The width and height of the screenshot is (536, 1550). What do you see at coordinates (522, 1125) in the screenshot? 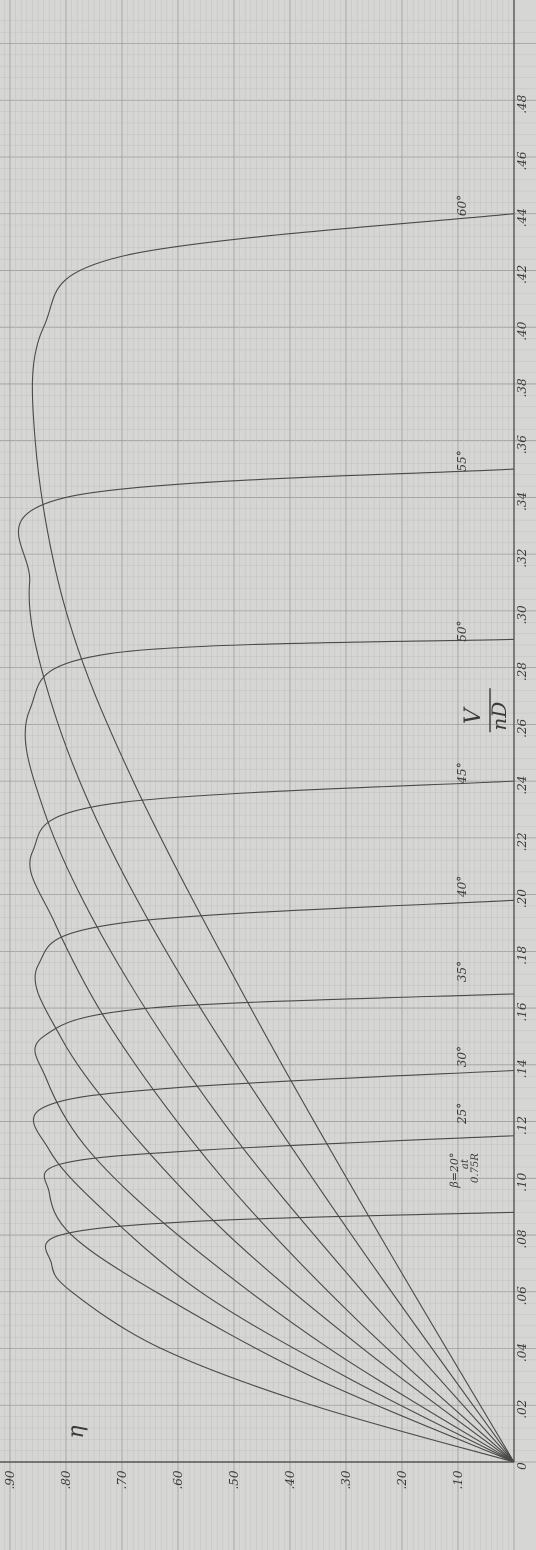
I see `x-tick-label: .12` at bounding box center [522, 1125].